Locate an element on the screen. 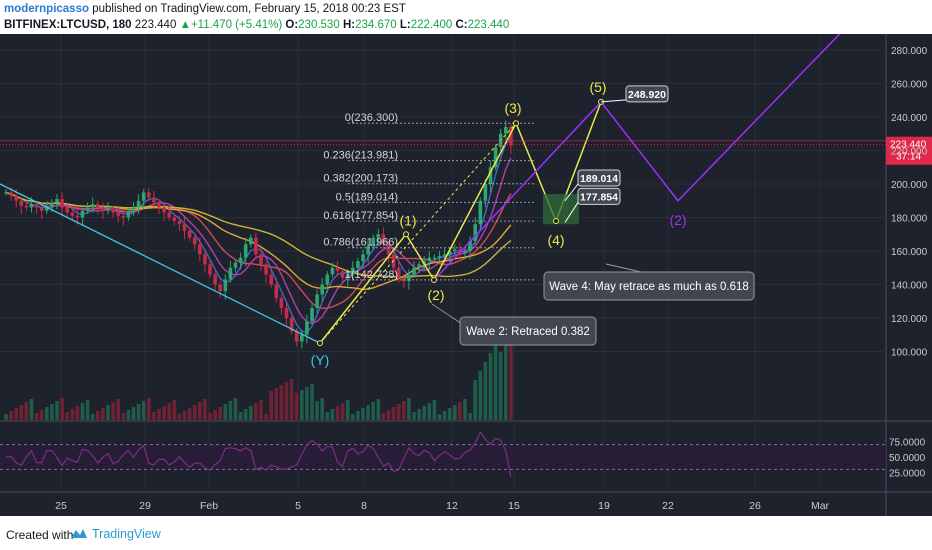 Image resolution: width=932 pixels, height=550 pixels. x-tick-label: Mar is located at coordinates (820, 506).